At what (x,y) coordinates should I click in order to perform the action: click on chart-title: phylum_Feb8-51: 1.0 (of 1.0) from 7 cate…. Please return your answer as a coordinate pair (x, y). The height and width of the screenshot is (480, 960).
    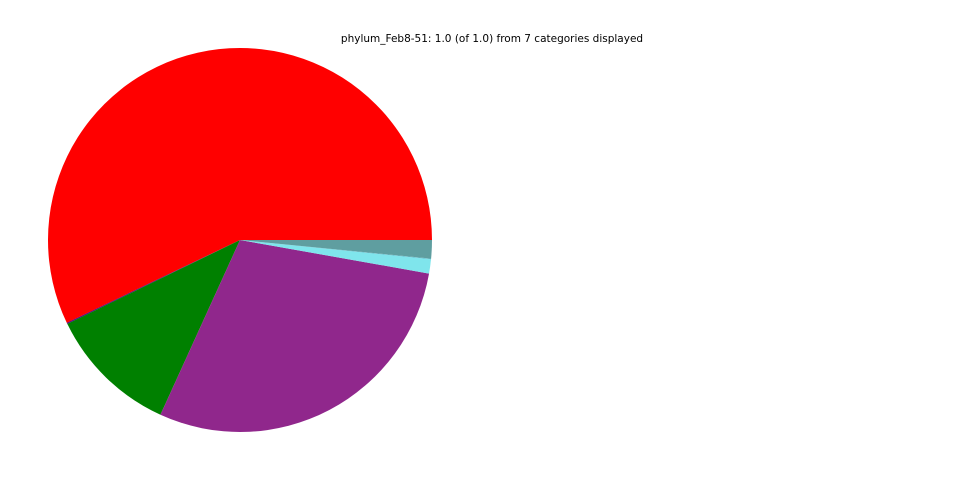
    Looking at the image, I should click on (492, 39).